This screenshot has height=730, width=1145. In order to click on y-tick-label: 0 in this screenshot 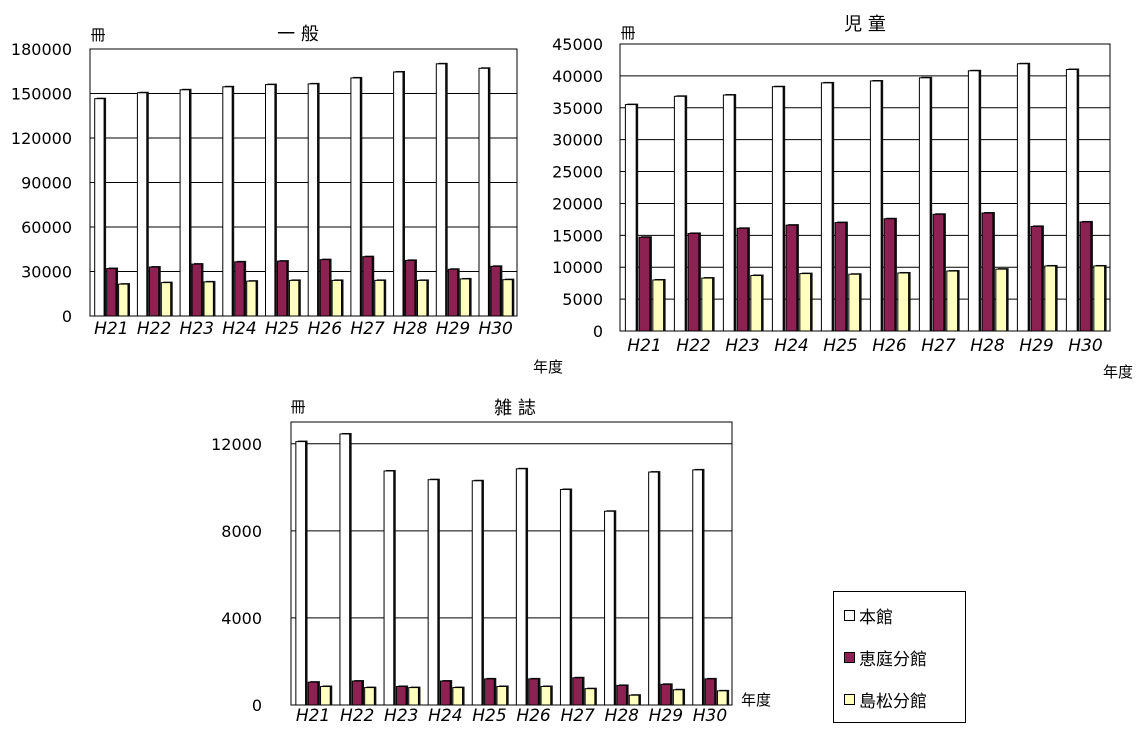, I will do `click(598, 331)`.